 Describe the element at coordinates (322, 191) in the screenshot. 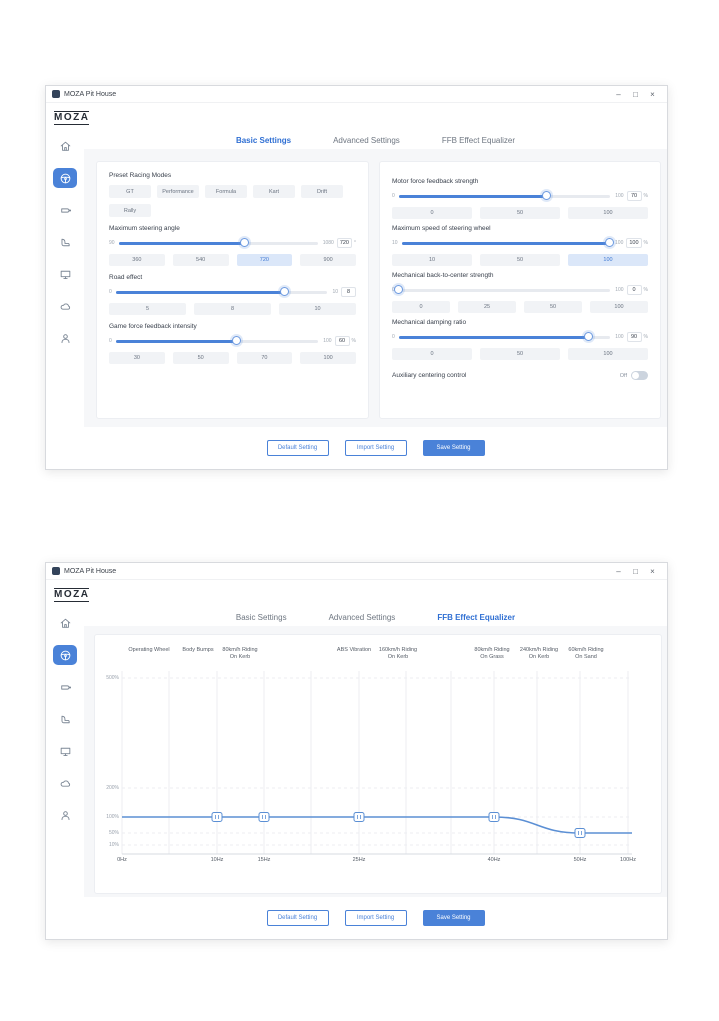

I see `mode-drift-button: Drift` at that location.